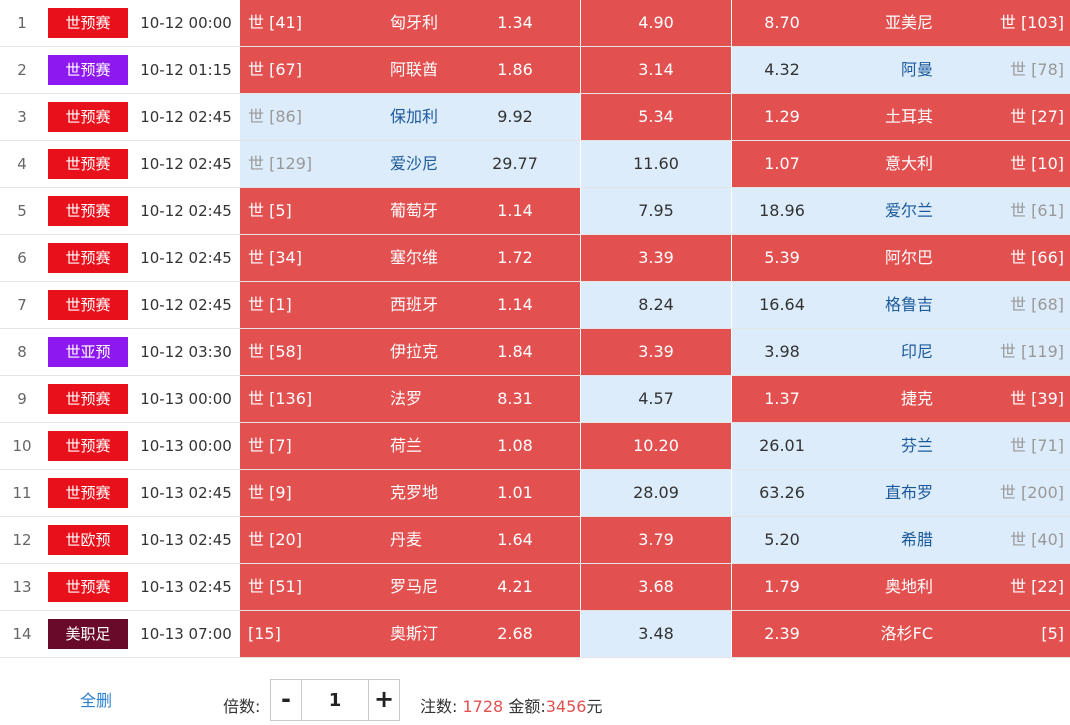 Image resolution: width=1070 pixels, height=725 pixels. Describe the element at coordinates (908, 586) in the screenshot. I see `away-team: 奥地利` at that location.